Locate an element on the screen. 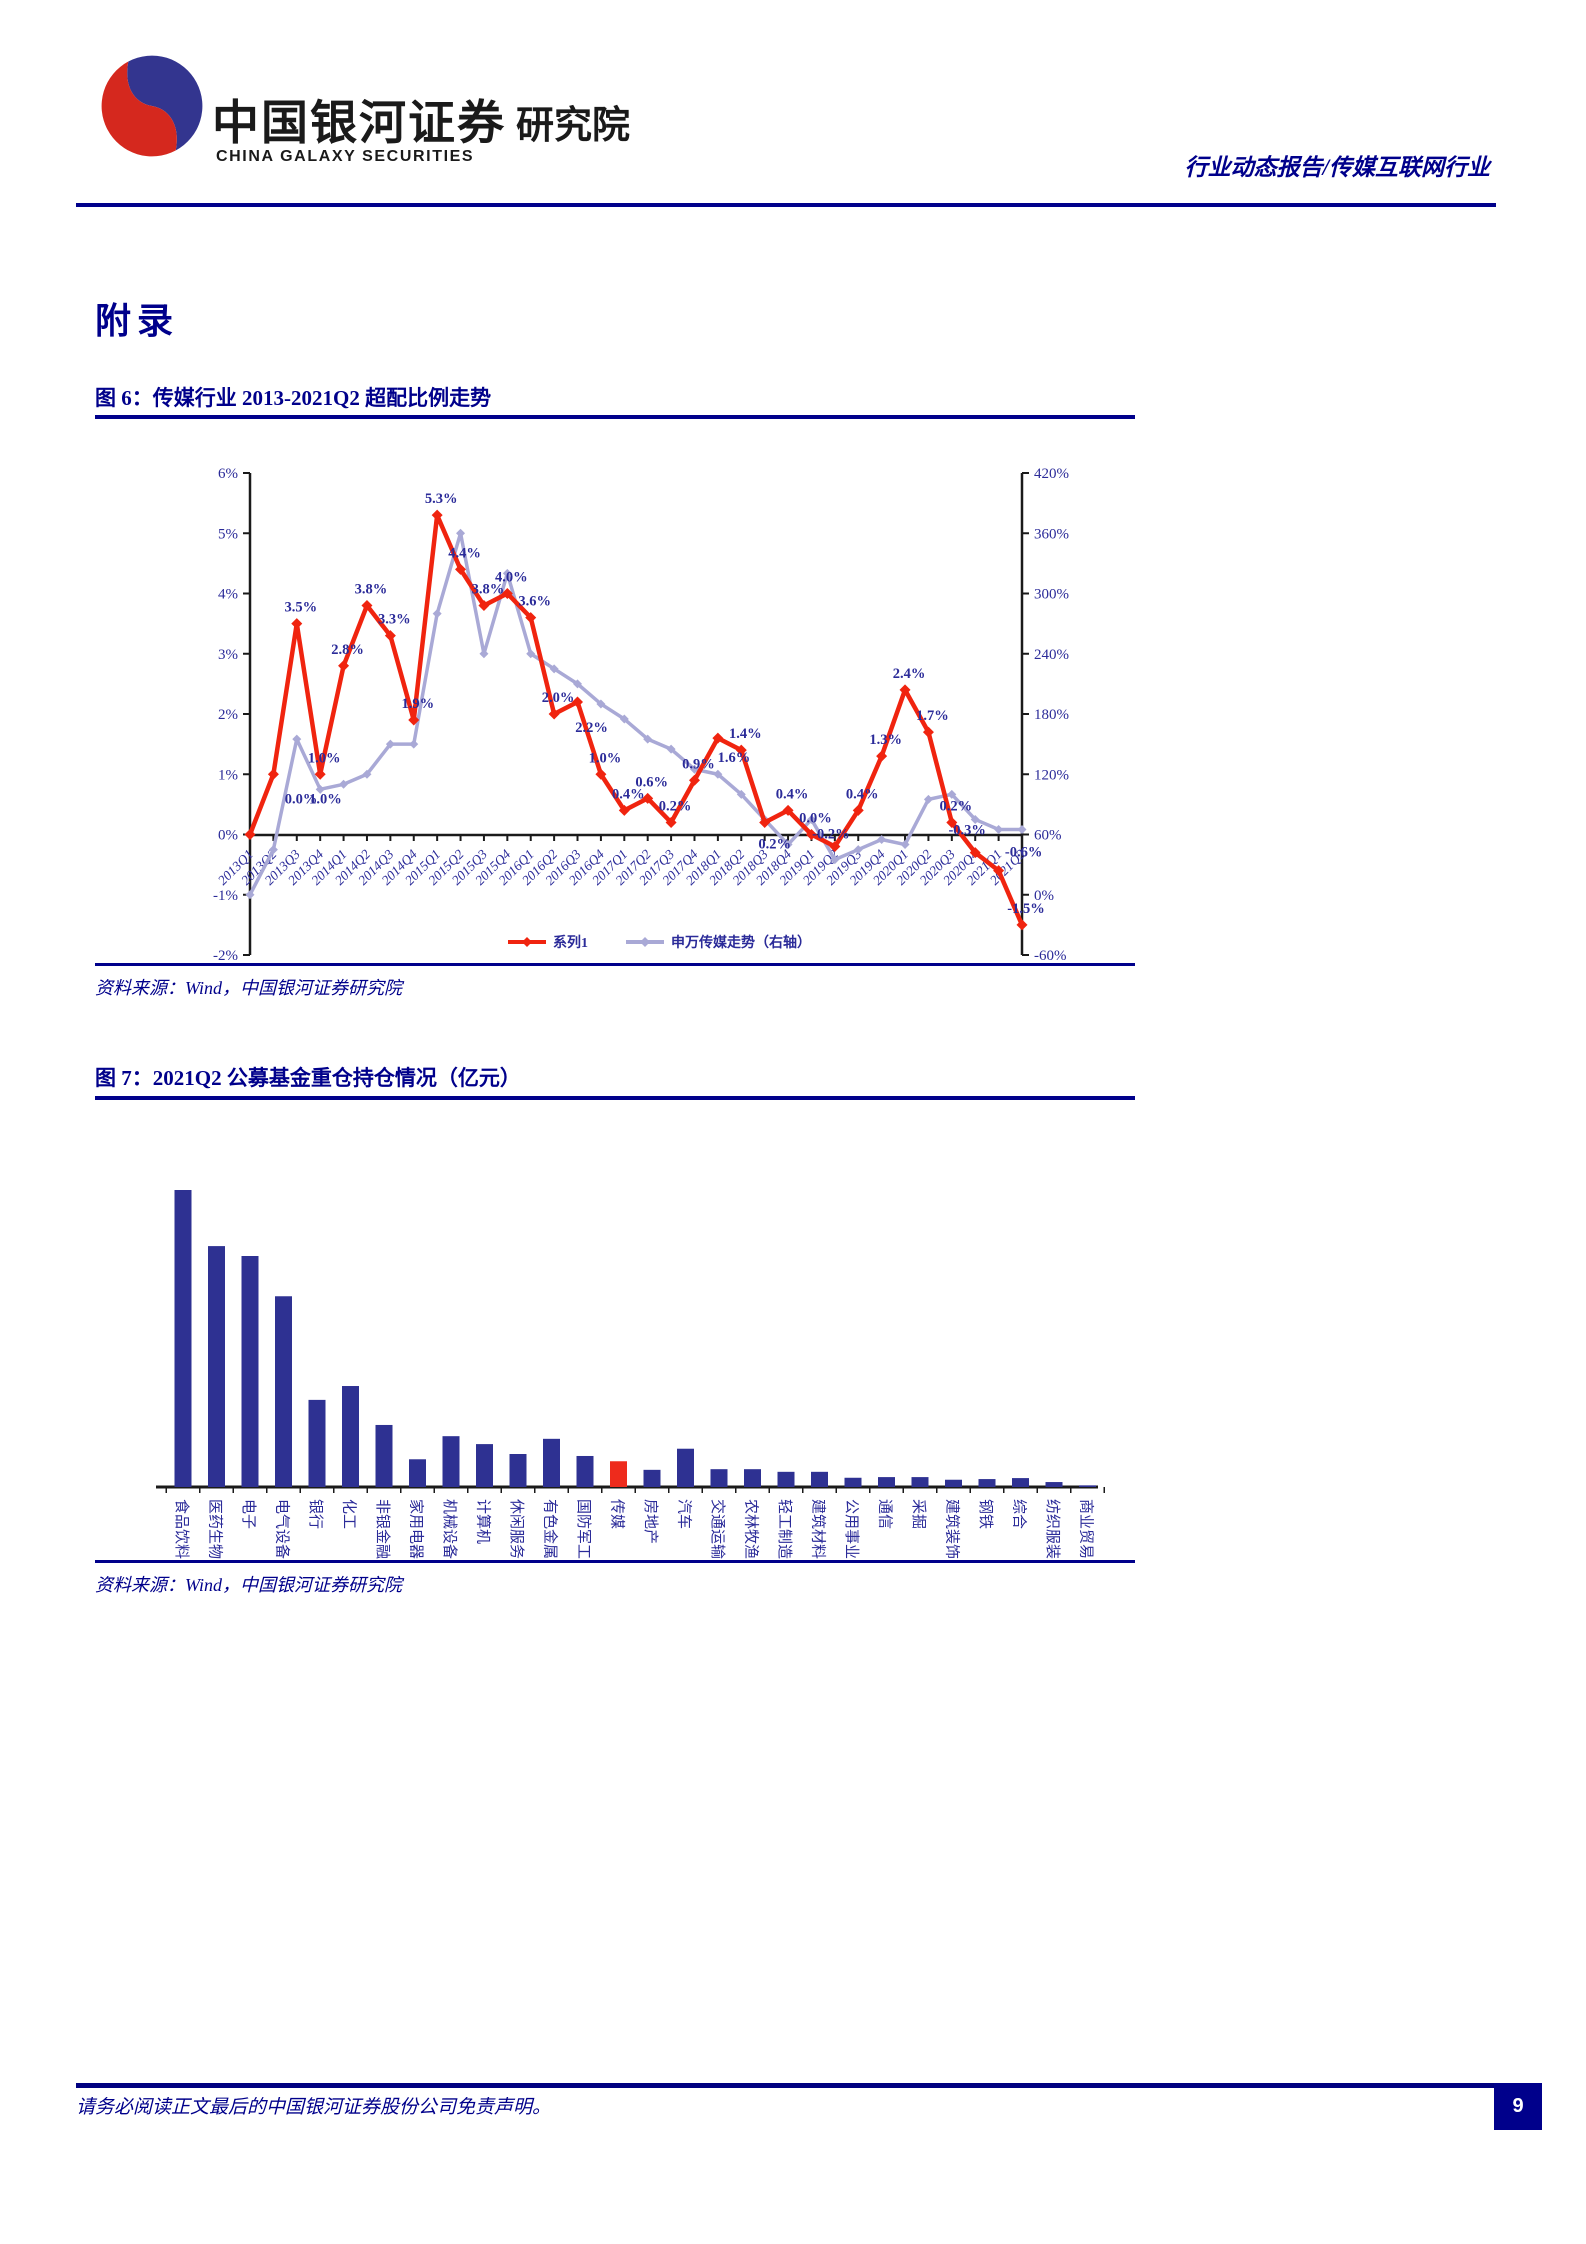 The height and width of the screenshot is (2244, 1586). svg-text: 食品饮料 is located at coordinates (181, 1529).